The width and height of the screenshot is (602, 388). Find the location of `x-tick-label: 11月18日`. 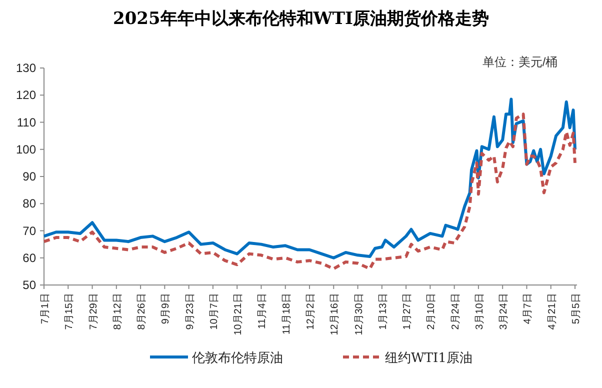

x-tick-label: 11月18日 is located at coordinates (286, 314).